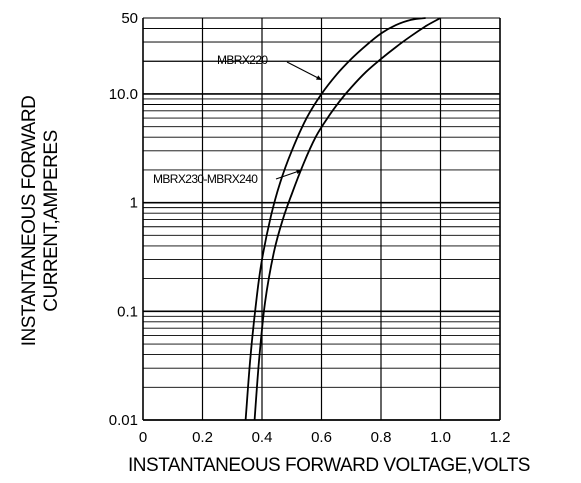 This screenshot has width=581, height=483. I want to click on y-tick-label: 0.1, so click(127, 311).